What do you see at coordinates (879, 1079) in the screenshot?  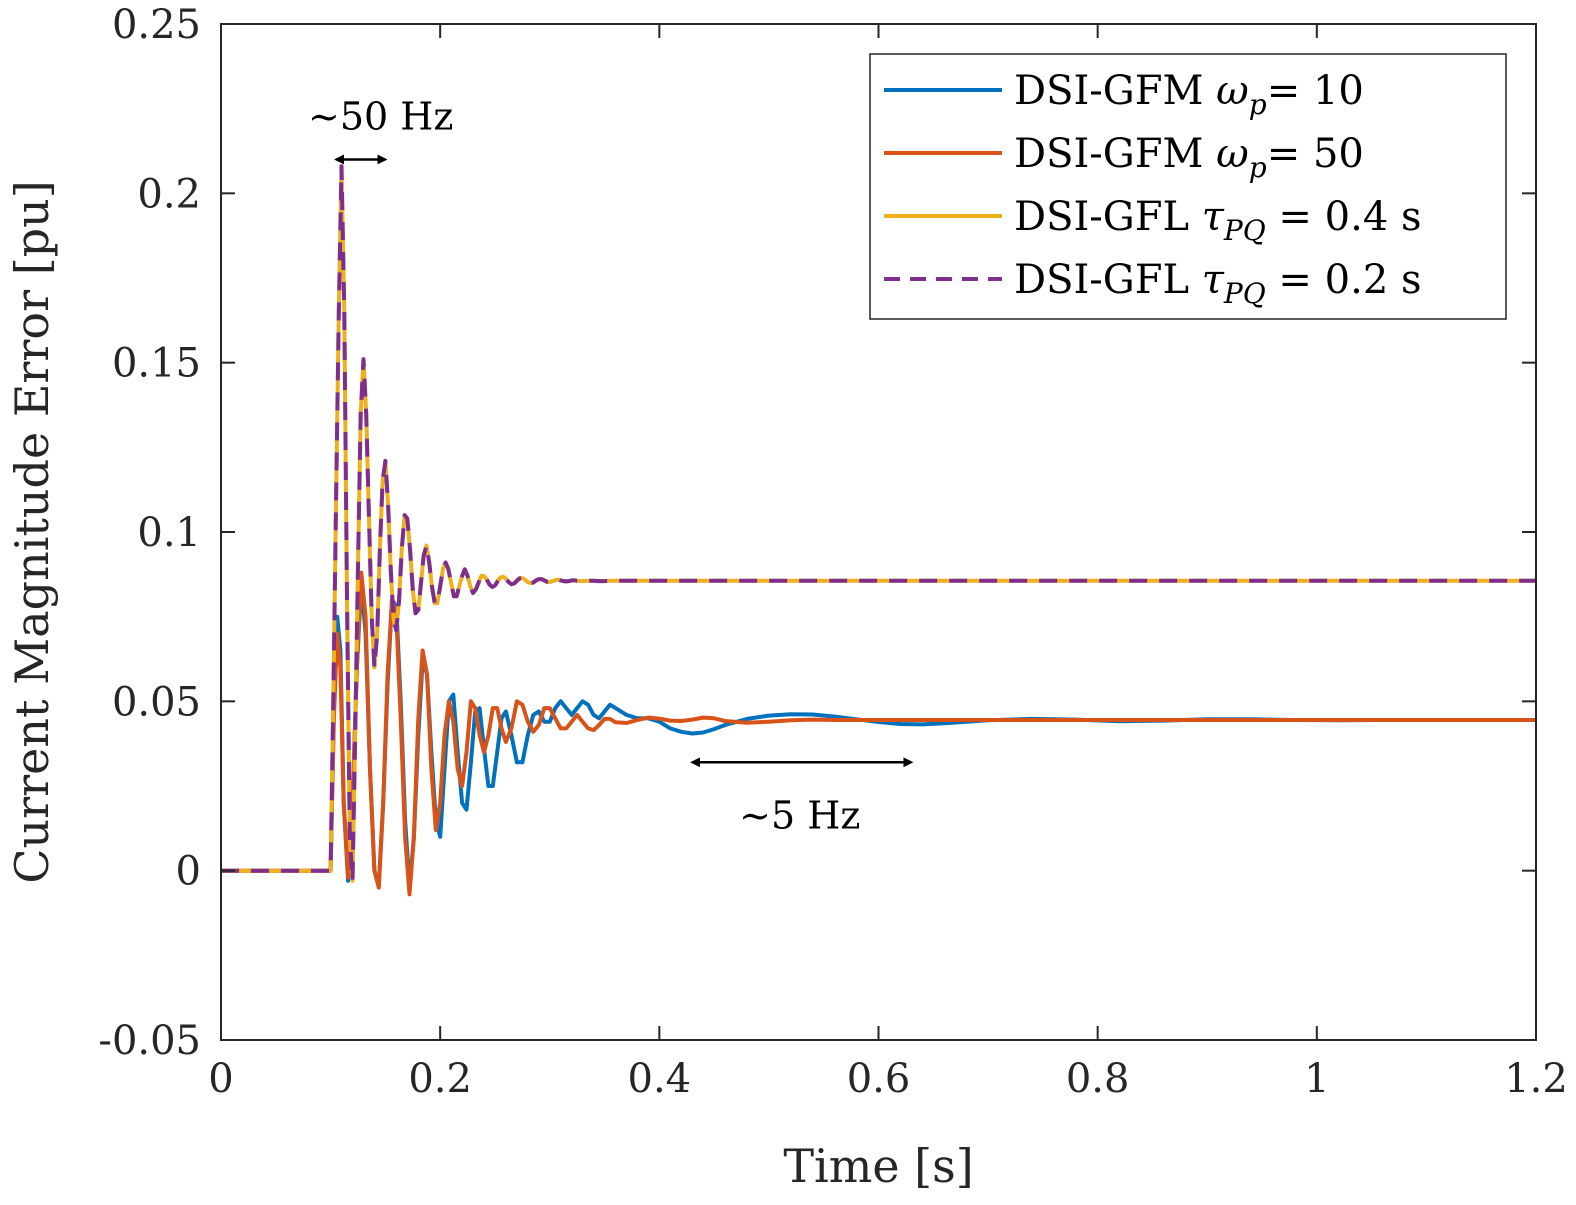 I see `x-tick-label: 0.6` at bounding box center [879, 1079].